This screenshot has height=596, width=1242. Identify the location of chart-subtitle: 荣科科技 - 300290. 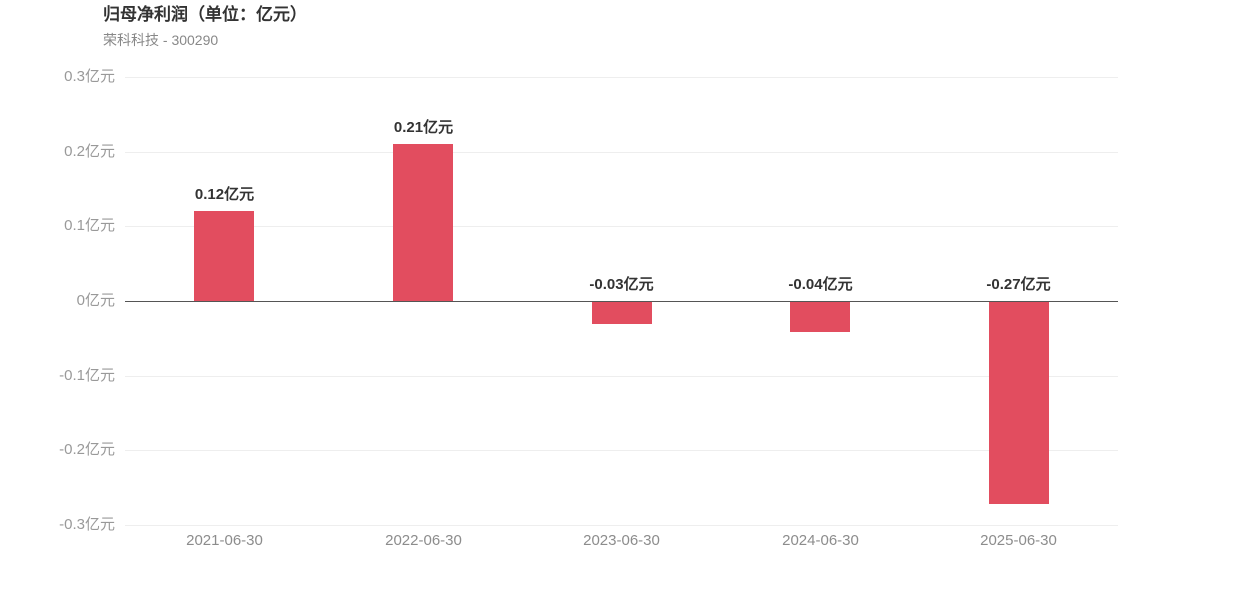
(161, 40).